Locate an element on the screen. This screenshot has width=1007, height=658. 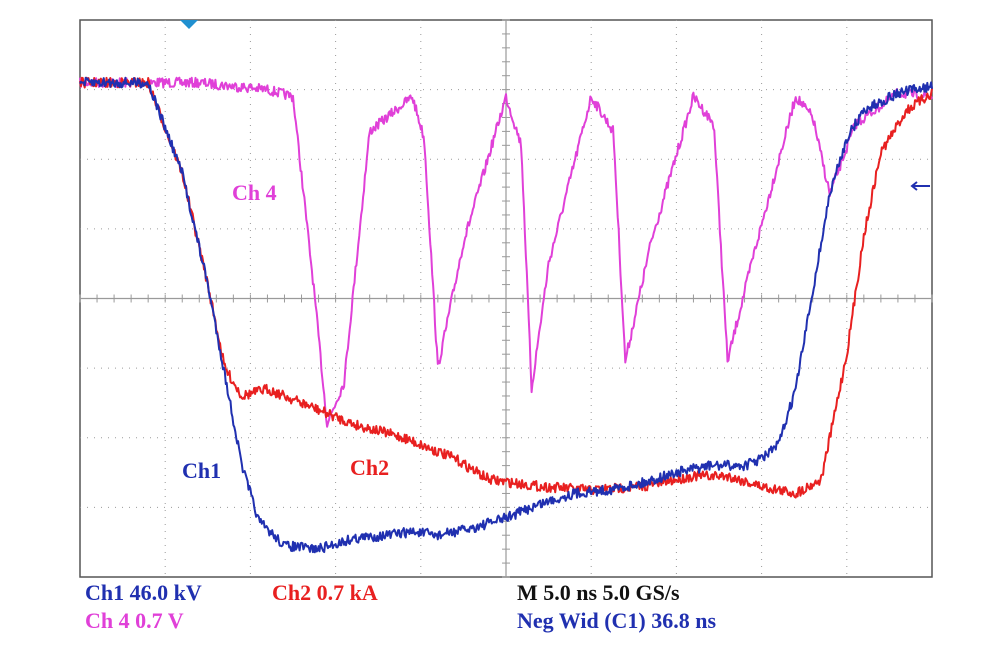
ch1-scale-readout: Ch1 46.0 kV is located at coordinates (143, 592).